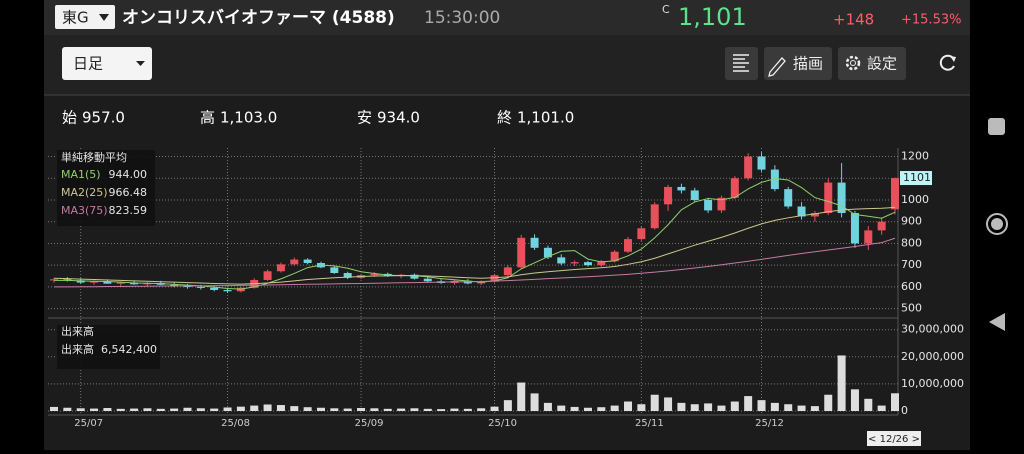  I want to click on gear-icon, so click(853, 63).